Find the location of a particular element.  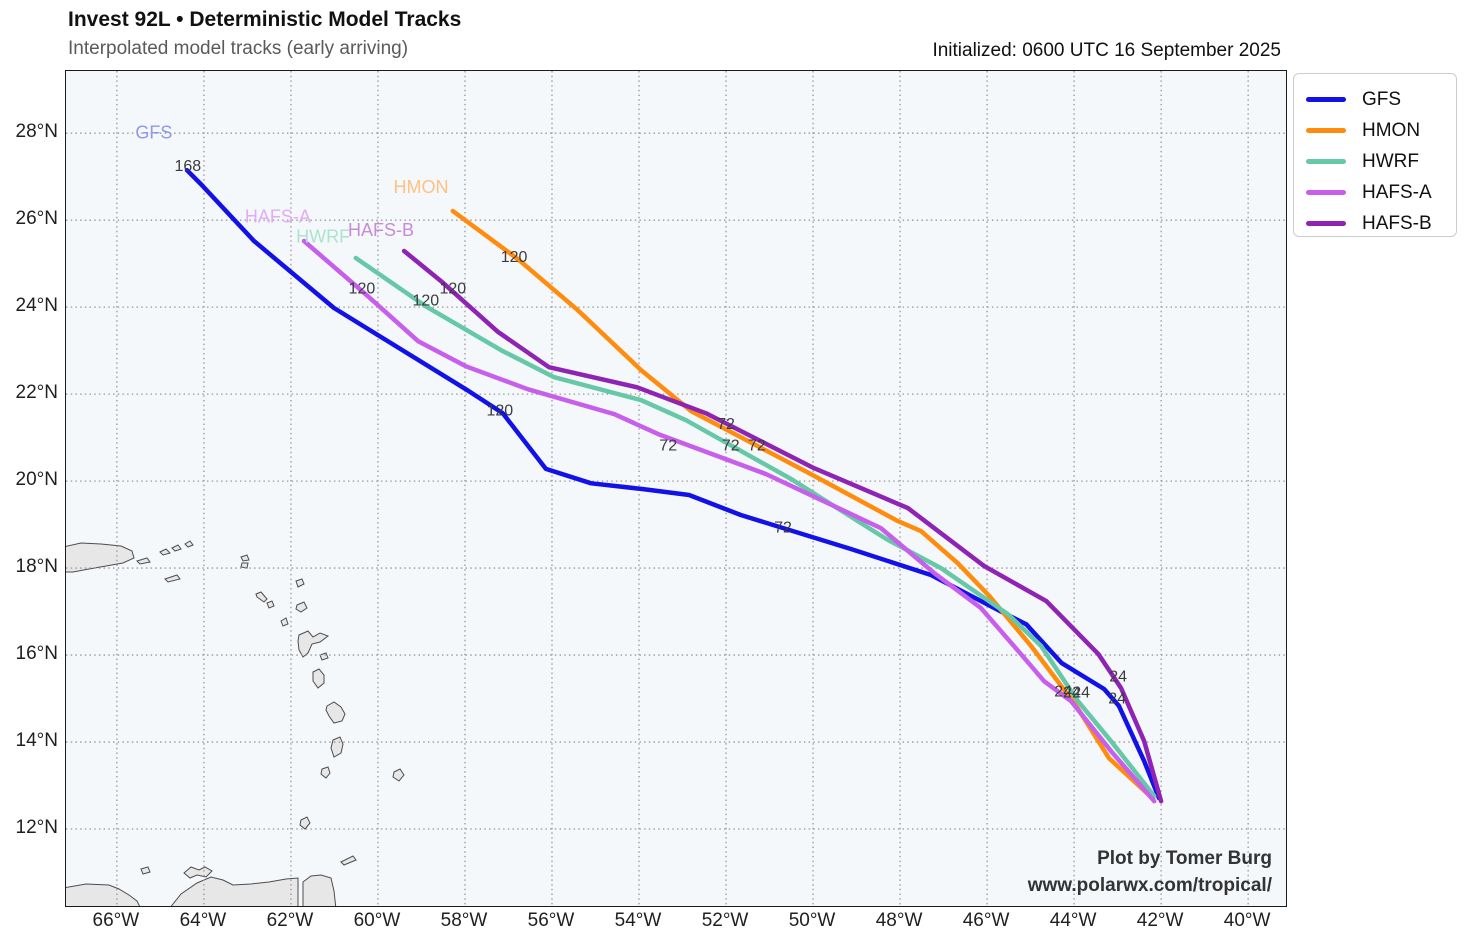

x-tick-label: 56°W is located at coordinates (551, 920).